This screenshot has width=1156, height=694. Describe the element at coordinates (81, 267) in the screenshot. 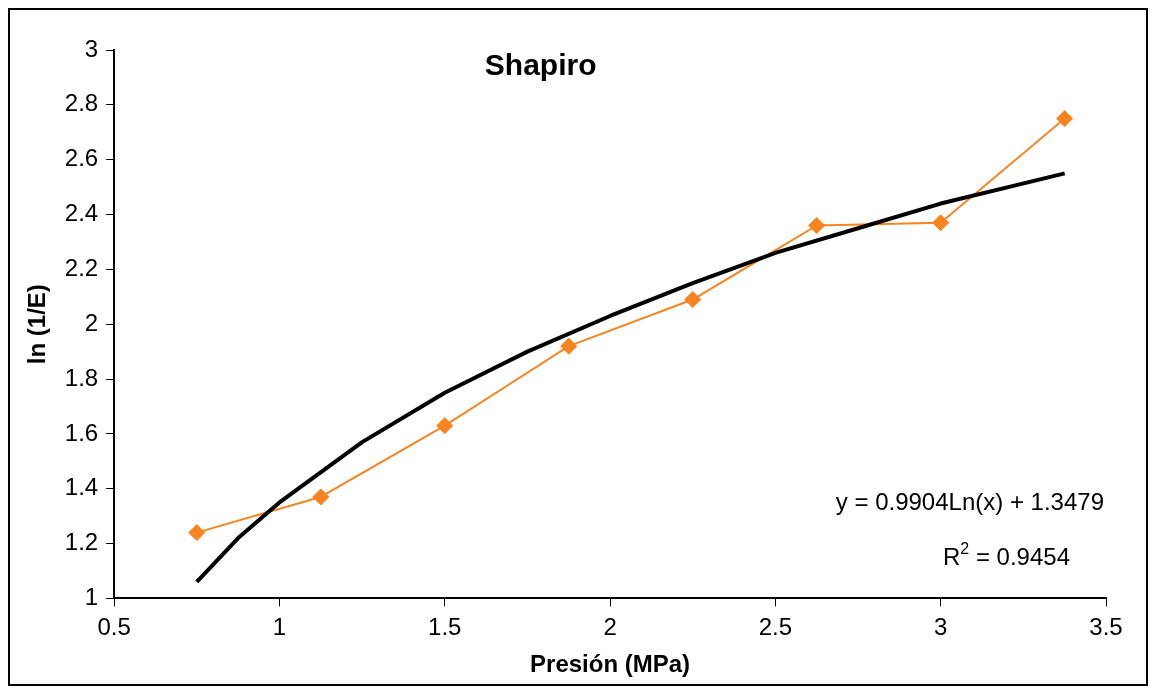

I see `y-tick-label: 2.2` at that location.